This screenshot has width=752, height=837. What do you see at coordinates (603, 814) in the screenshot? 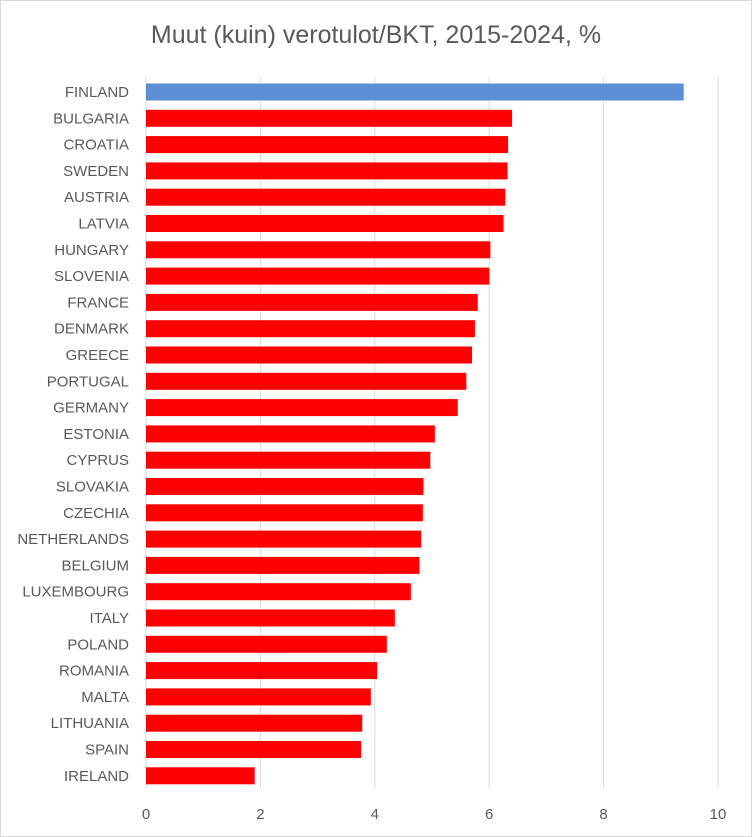
I see `x-tick-label: 8` at bounding box center [603, 814].